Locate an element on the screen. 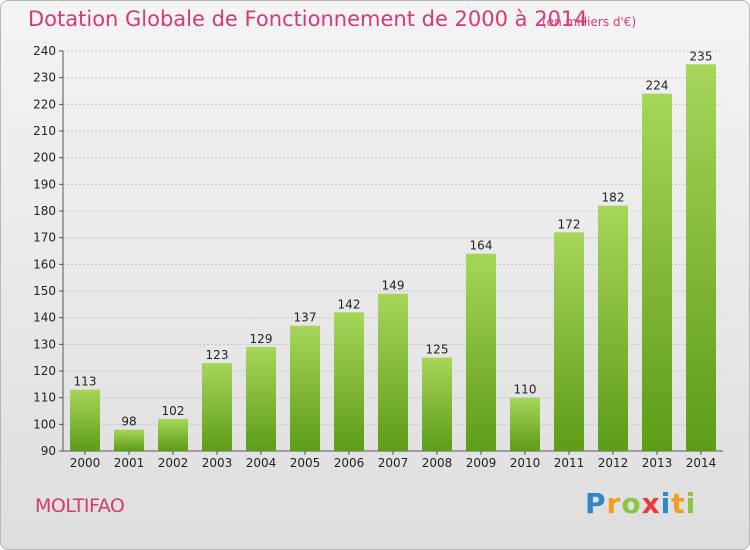 This screenshot has width=750, height=550. x-tick-label: 2002 is located at coordinates (173, 463).